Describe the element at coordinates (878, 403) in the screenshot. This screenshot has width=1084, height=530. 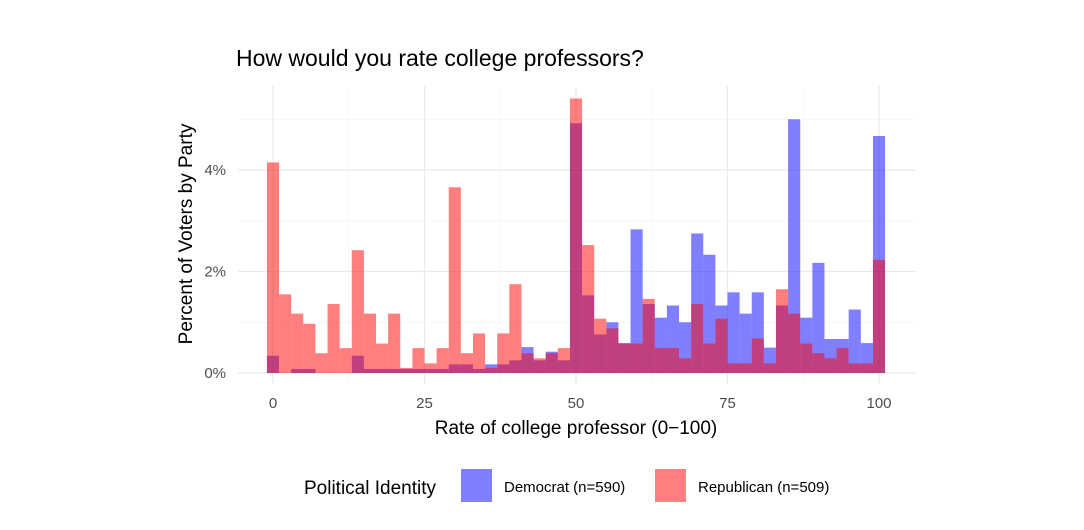
I see `x-tick-label: 100` at that location.